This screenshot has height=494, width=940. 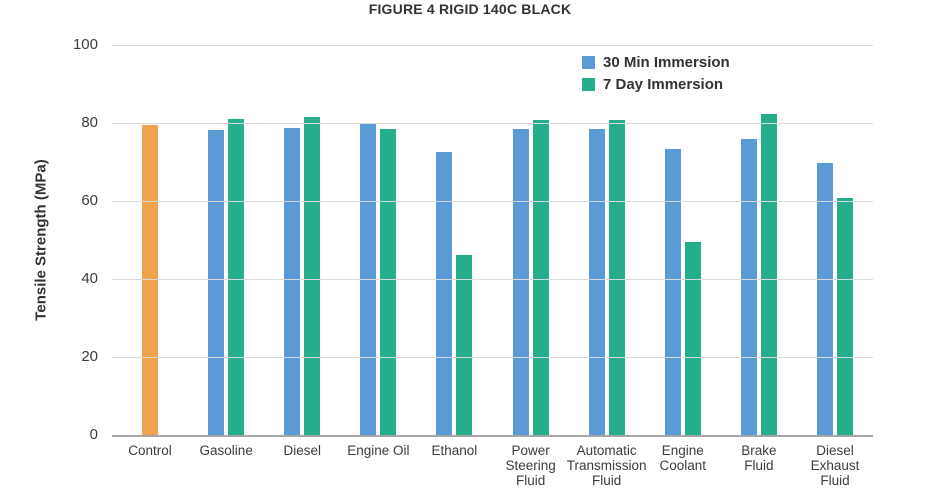 I want to click on legend-swatch-7-day-icon, so click(x=588, y=84).